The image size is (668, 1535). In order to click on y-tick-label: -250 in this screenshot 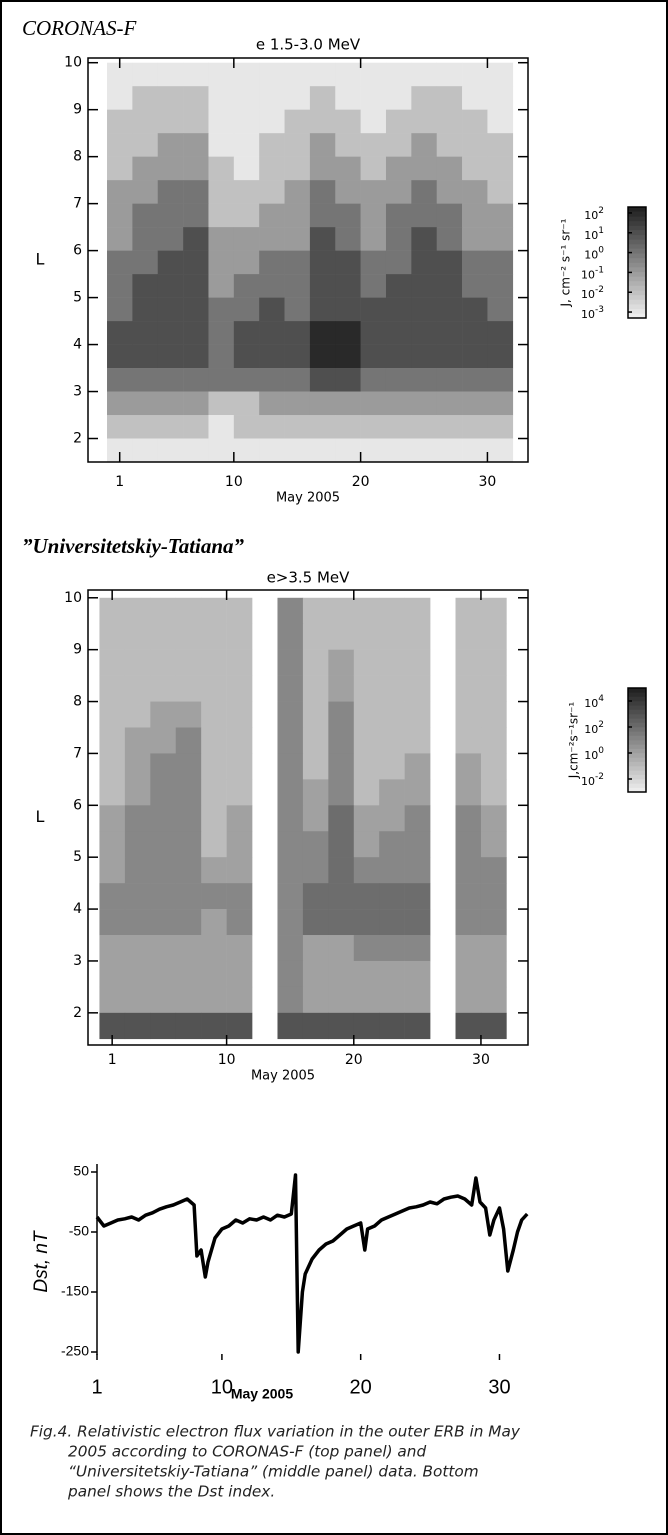, I will do `click(75, 1351)`.